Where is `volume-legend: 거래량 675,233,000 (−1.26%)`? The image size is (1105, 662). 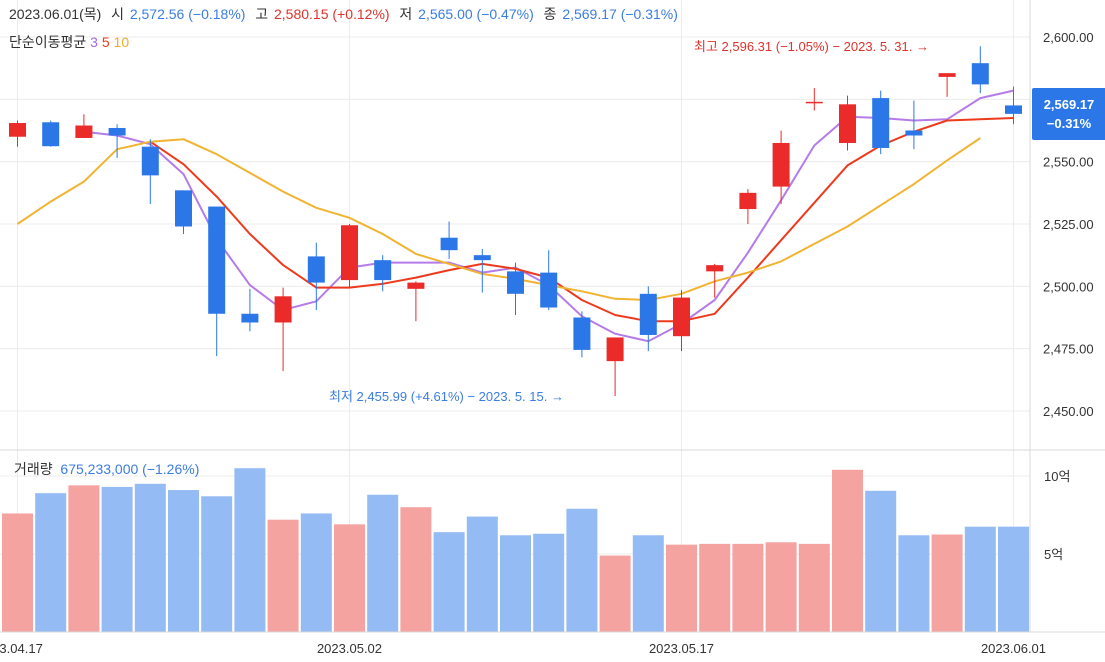 volume-legend: 거래량 675,233,000 (−1.26%) is located at coordinates (106, 469).